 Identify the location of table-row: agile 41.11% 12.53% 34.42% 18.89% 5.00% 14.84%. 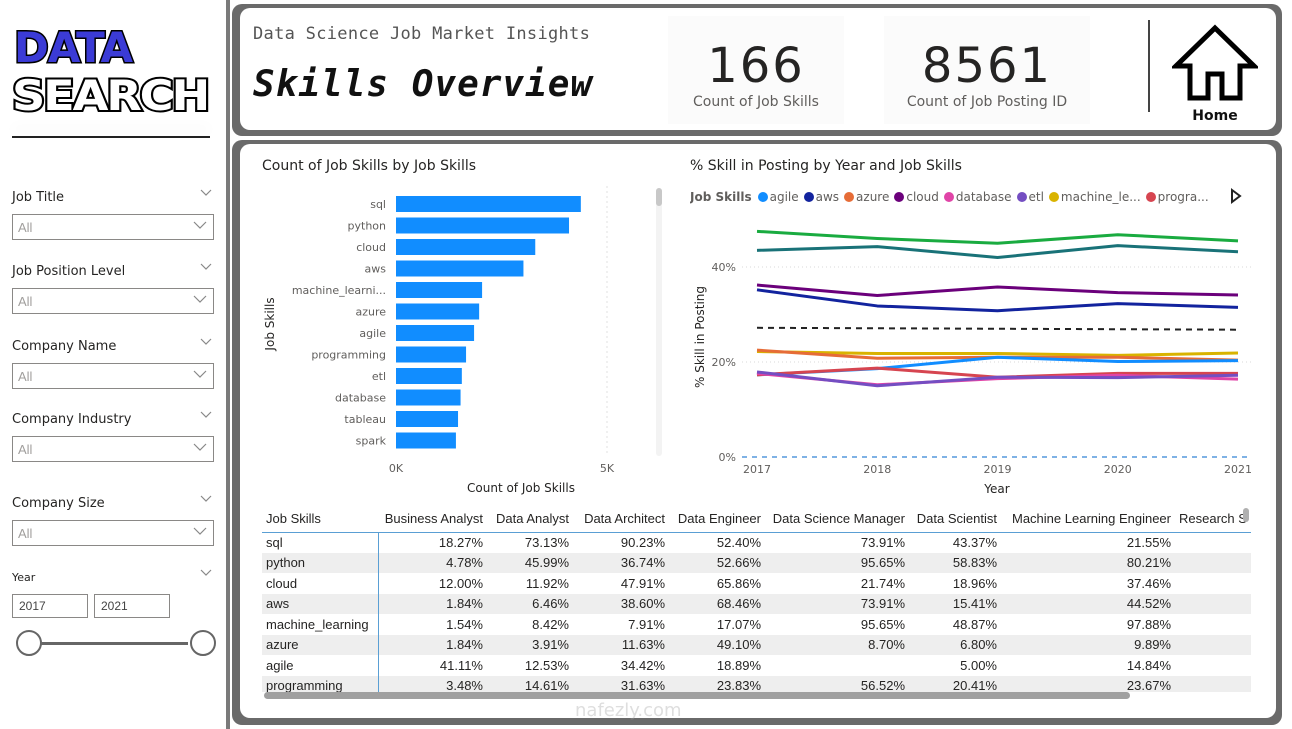
(756, 665).